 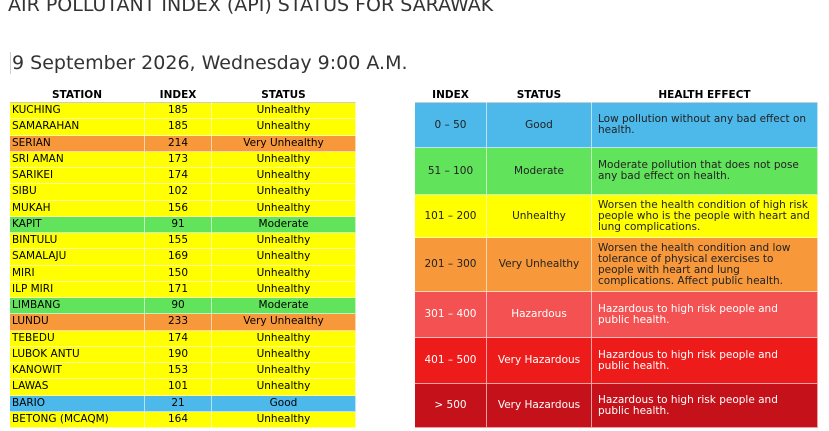 What do you see at coordinates (539, 265) in the screenshot?
I see `legend-cell: Very Unhealthy` at bounding box center [539, 265].